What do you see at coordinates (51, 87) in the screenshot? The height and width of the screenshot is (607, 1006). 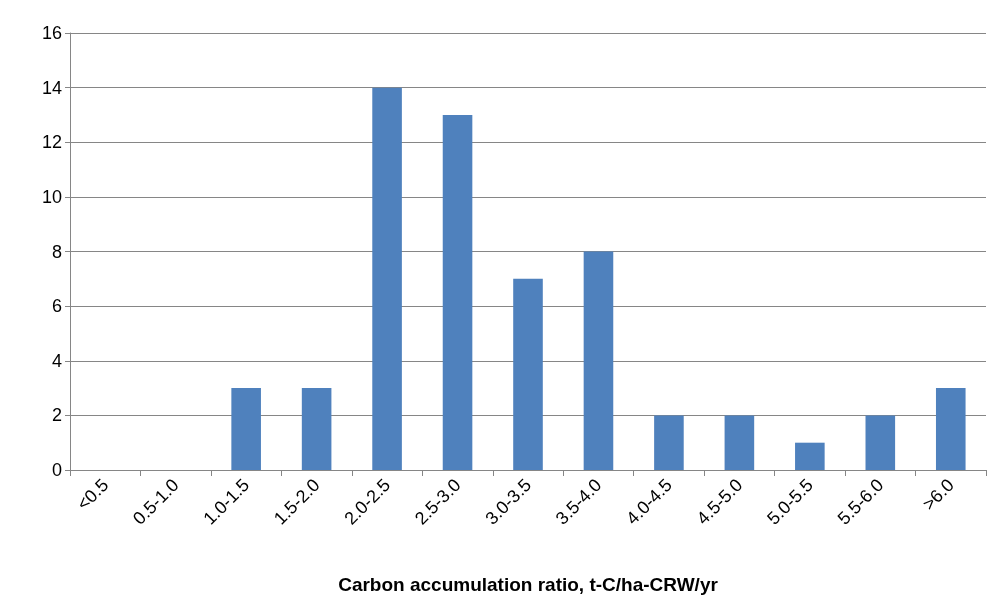 I see `y-tick-label: 14` at bounding box center [51, 87].